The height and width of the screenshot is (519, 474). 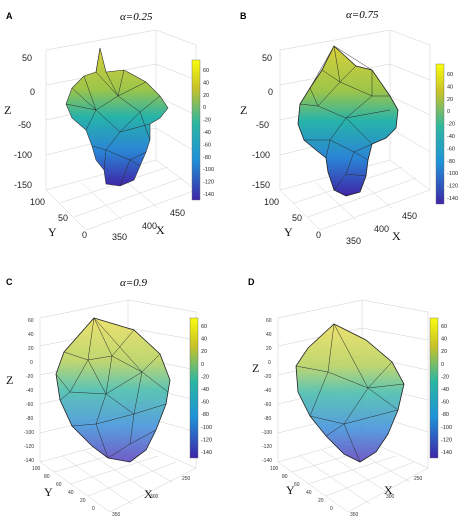 I want to click on colorbar-tick: -100, so click(x=452, y=174).